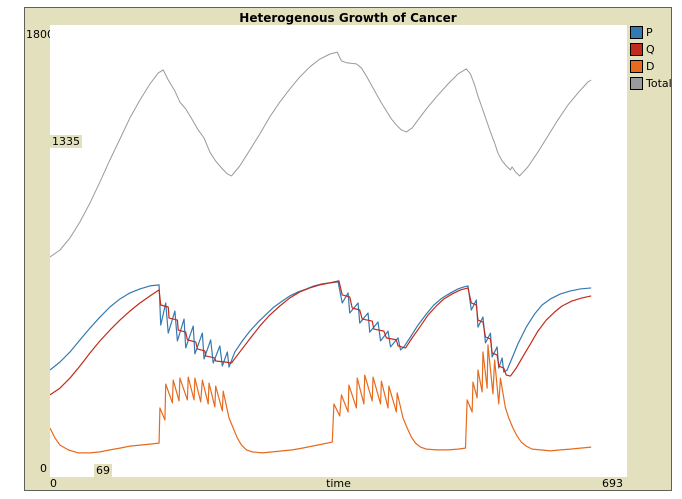 This screenshot has height=499, width=682. I want to click on legend-swatch-P, so click(636, 32).